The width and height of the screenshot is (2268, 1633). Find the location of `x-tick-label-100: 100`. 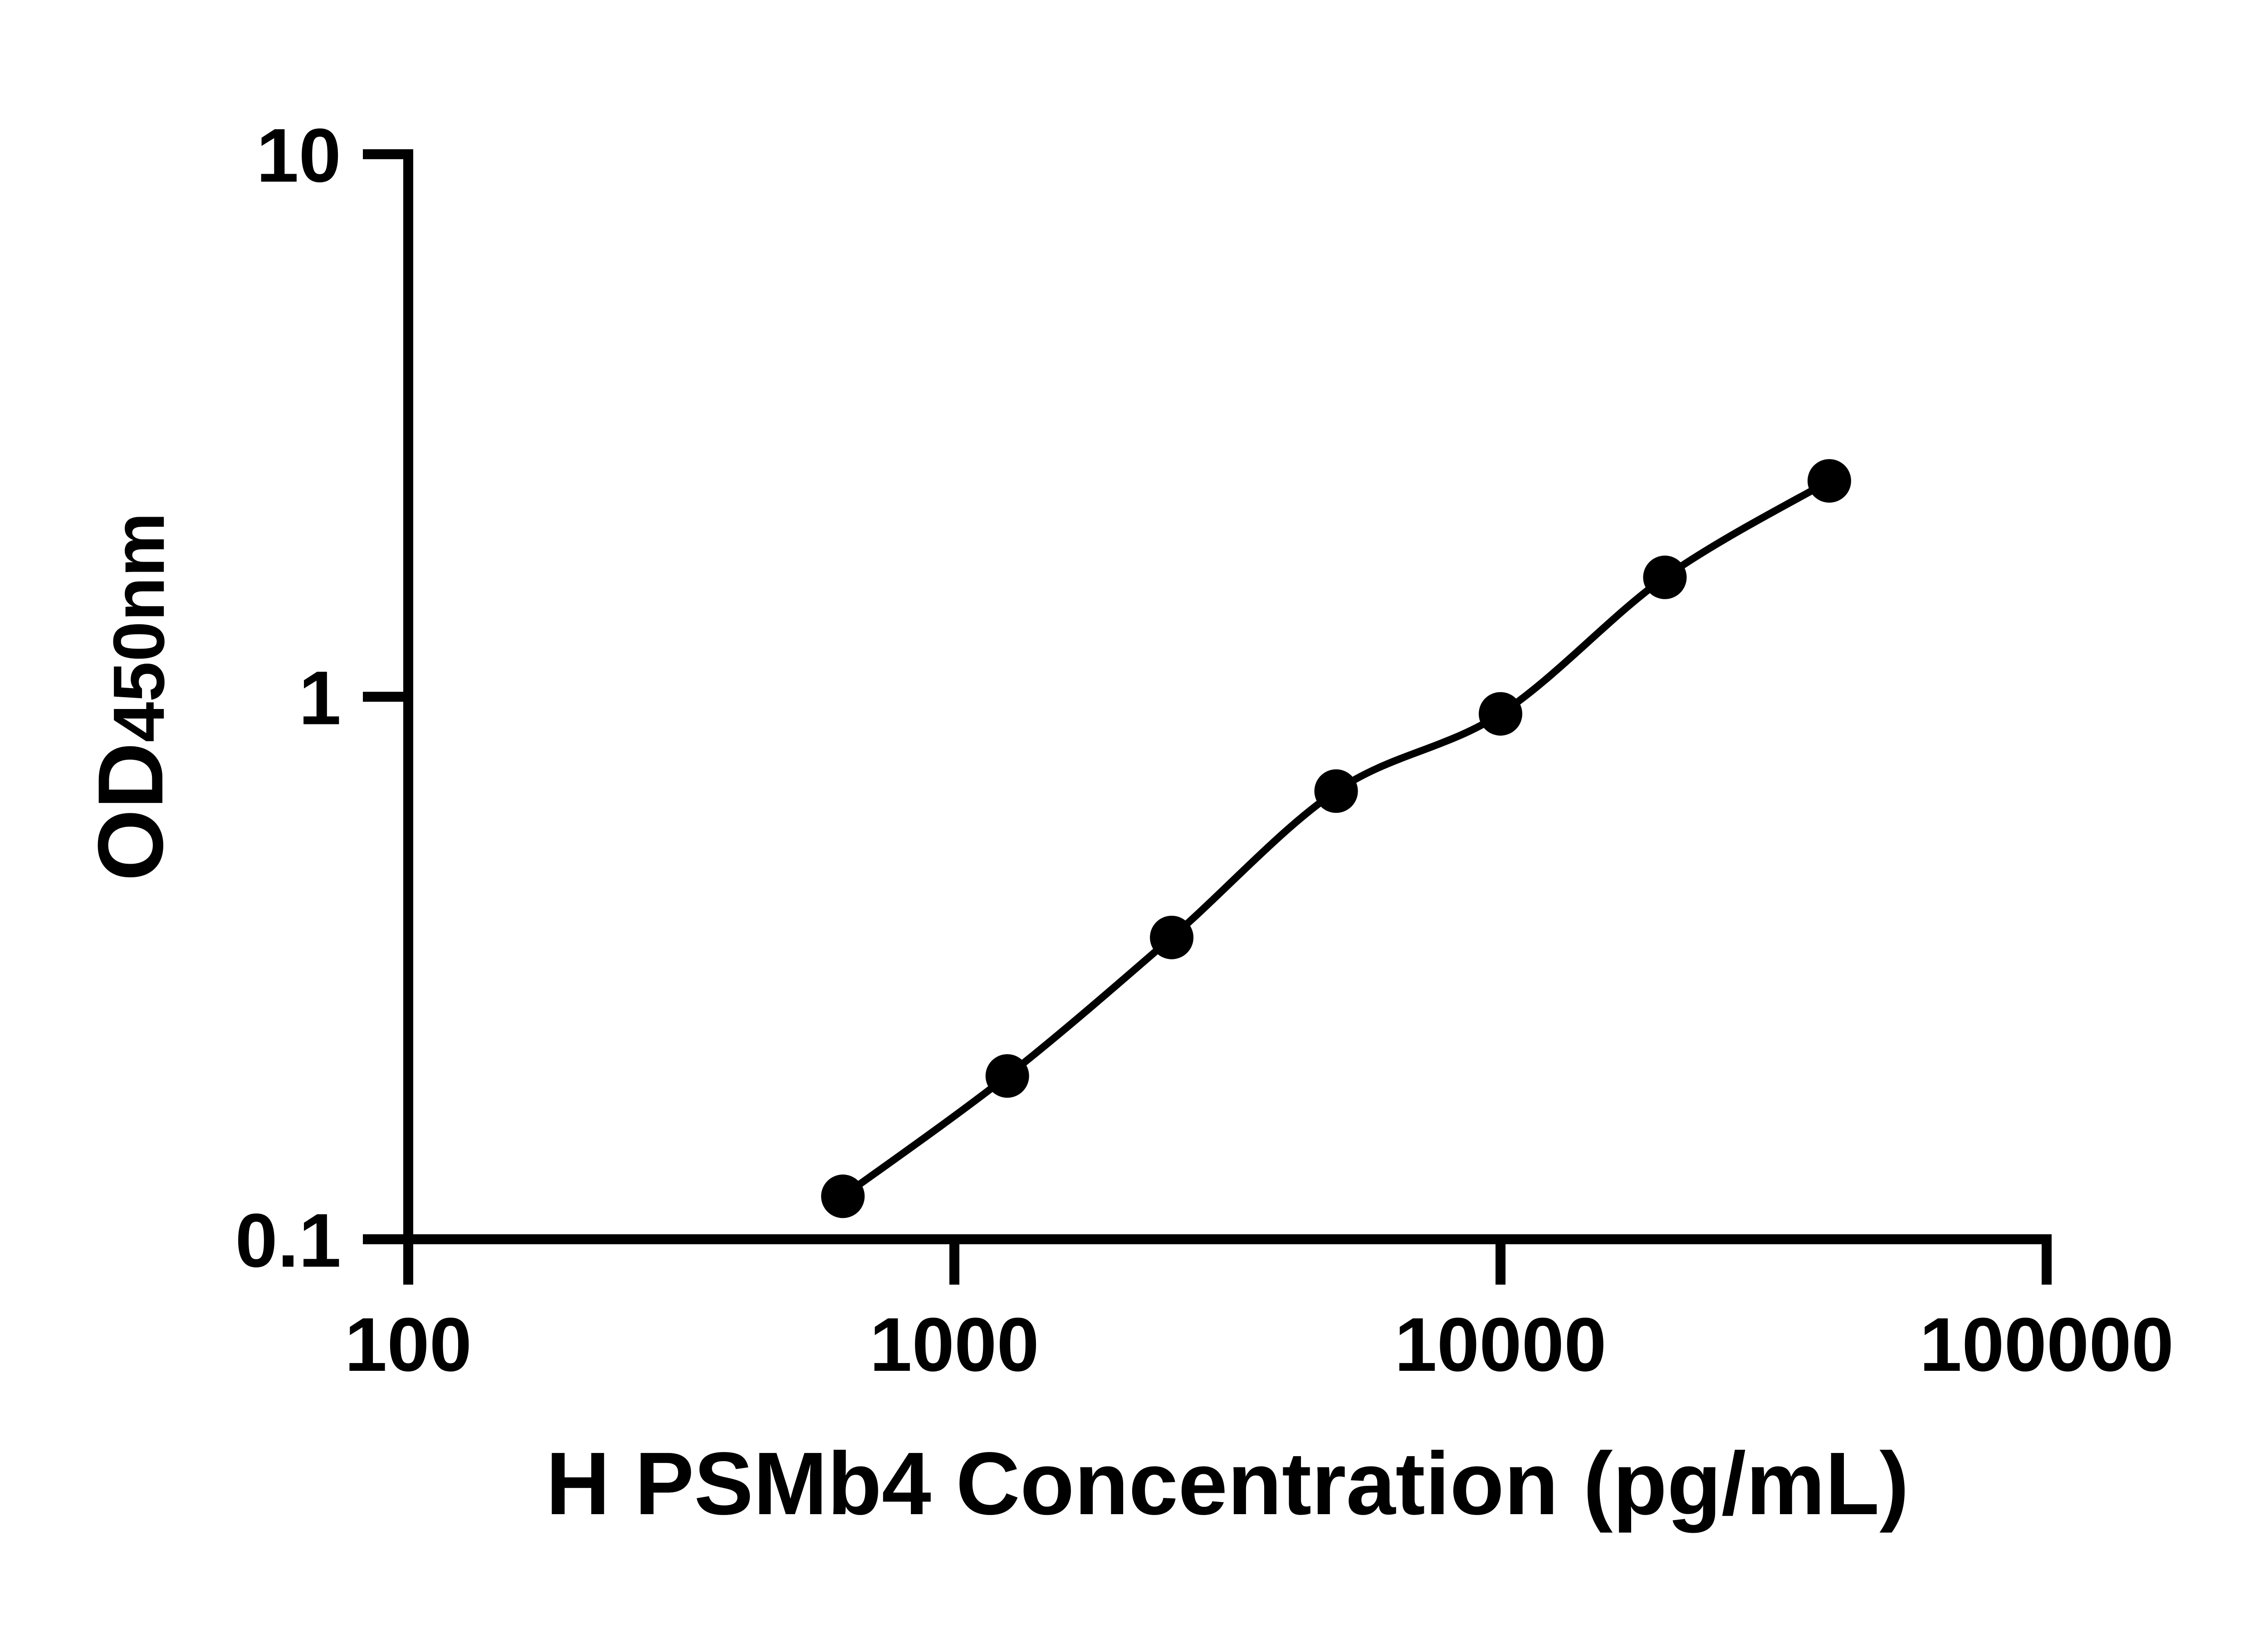

x-tick-label-100: 100 is located at coordinates (408, 1344).